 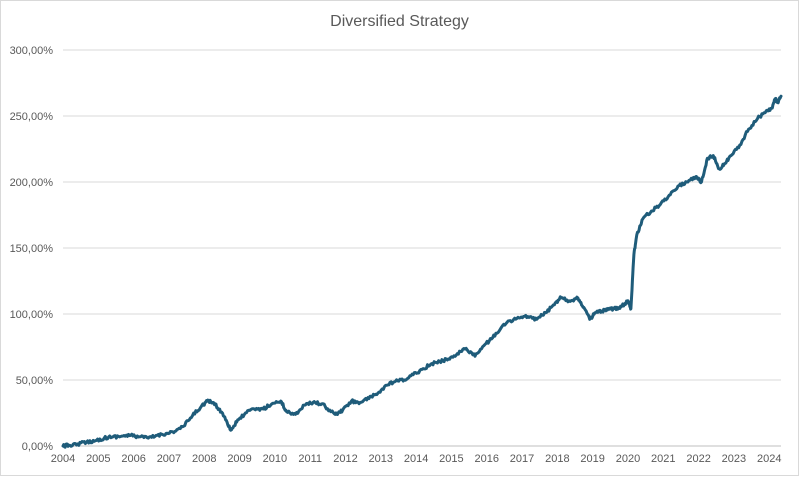 I want to click on x-tick-label: 2004, so click(x=63, y=459).